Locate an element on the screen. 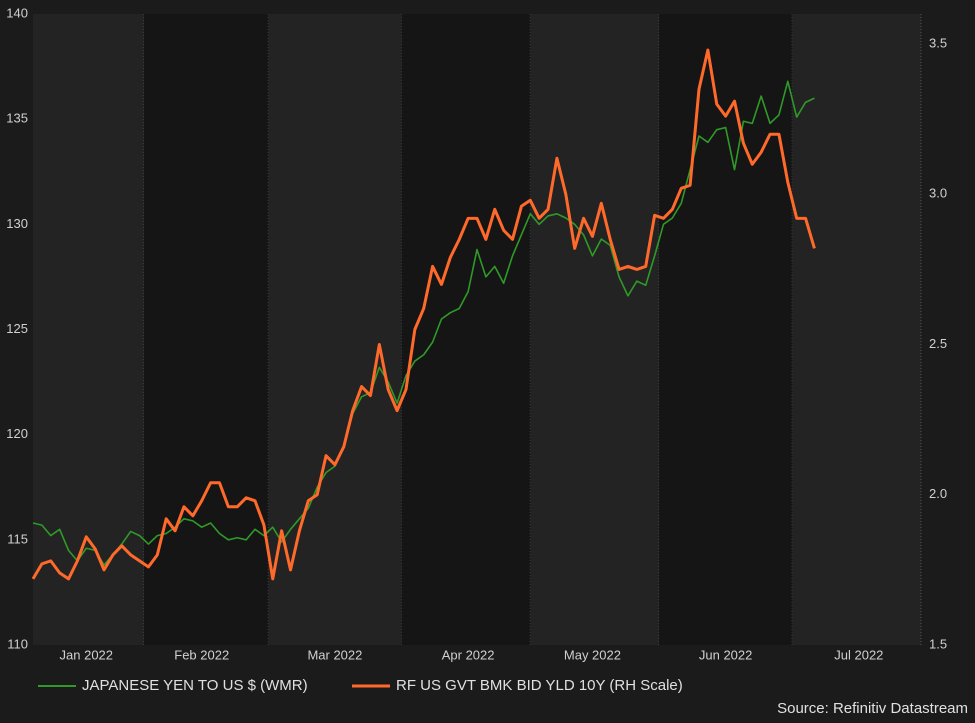 This screenshot has width=975, height=723. y2-tick-label: 3.5 is located at coordinates (938, 42).